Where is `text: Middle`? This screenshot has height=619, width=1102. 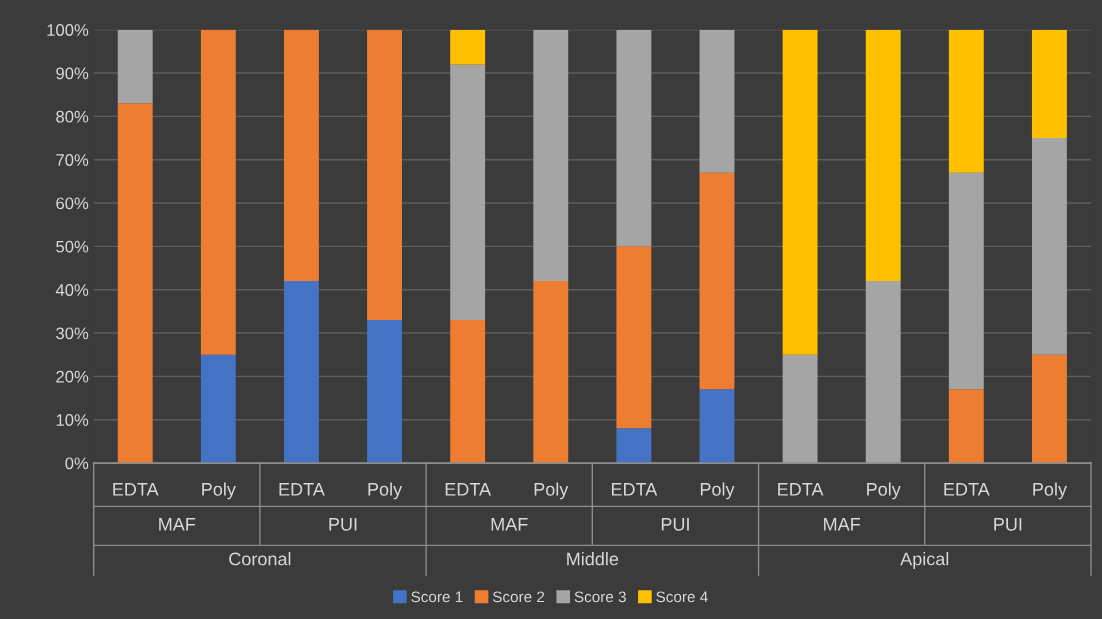
text: Middle is located at coordinates (593, 559).